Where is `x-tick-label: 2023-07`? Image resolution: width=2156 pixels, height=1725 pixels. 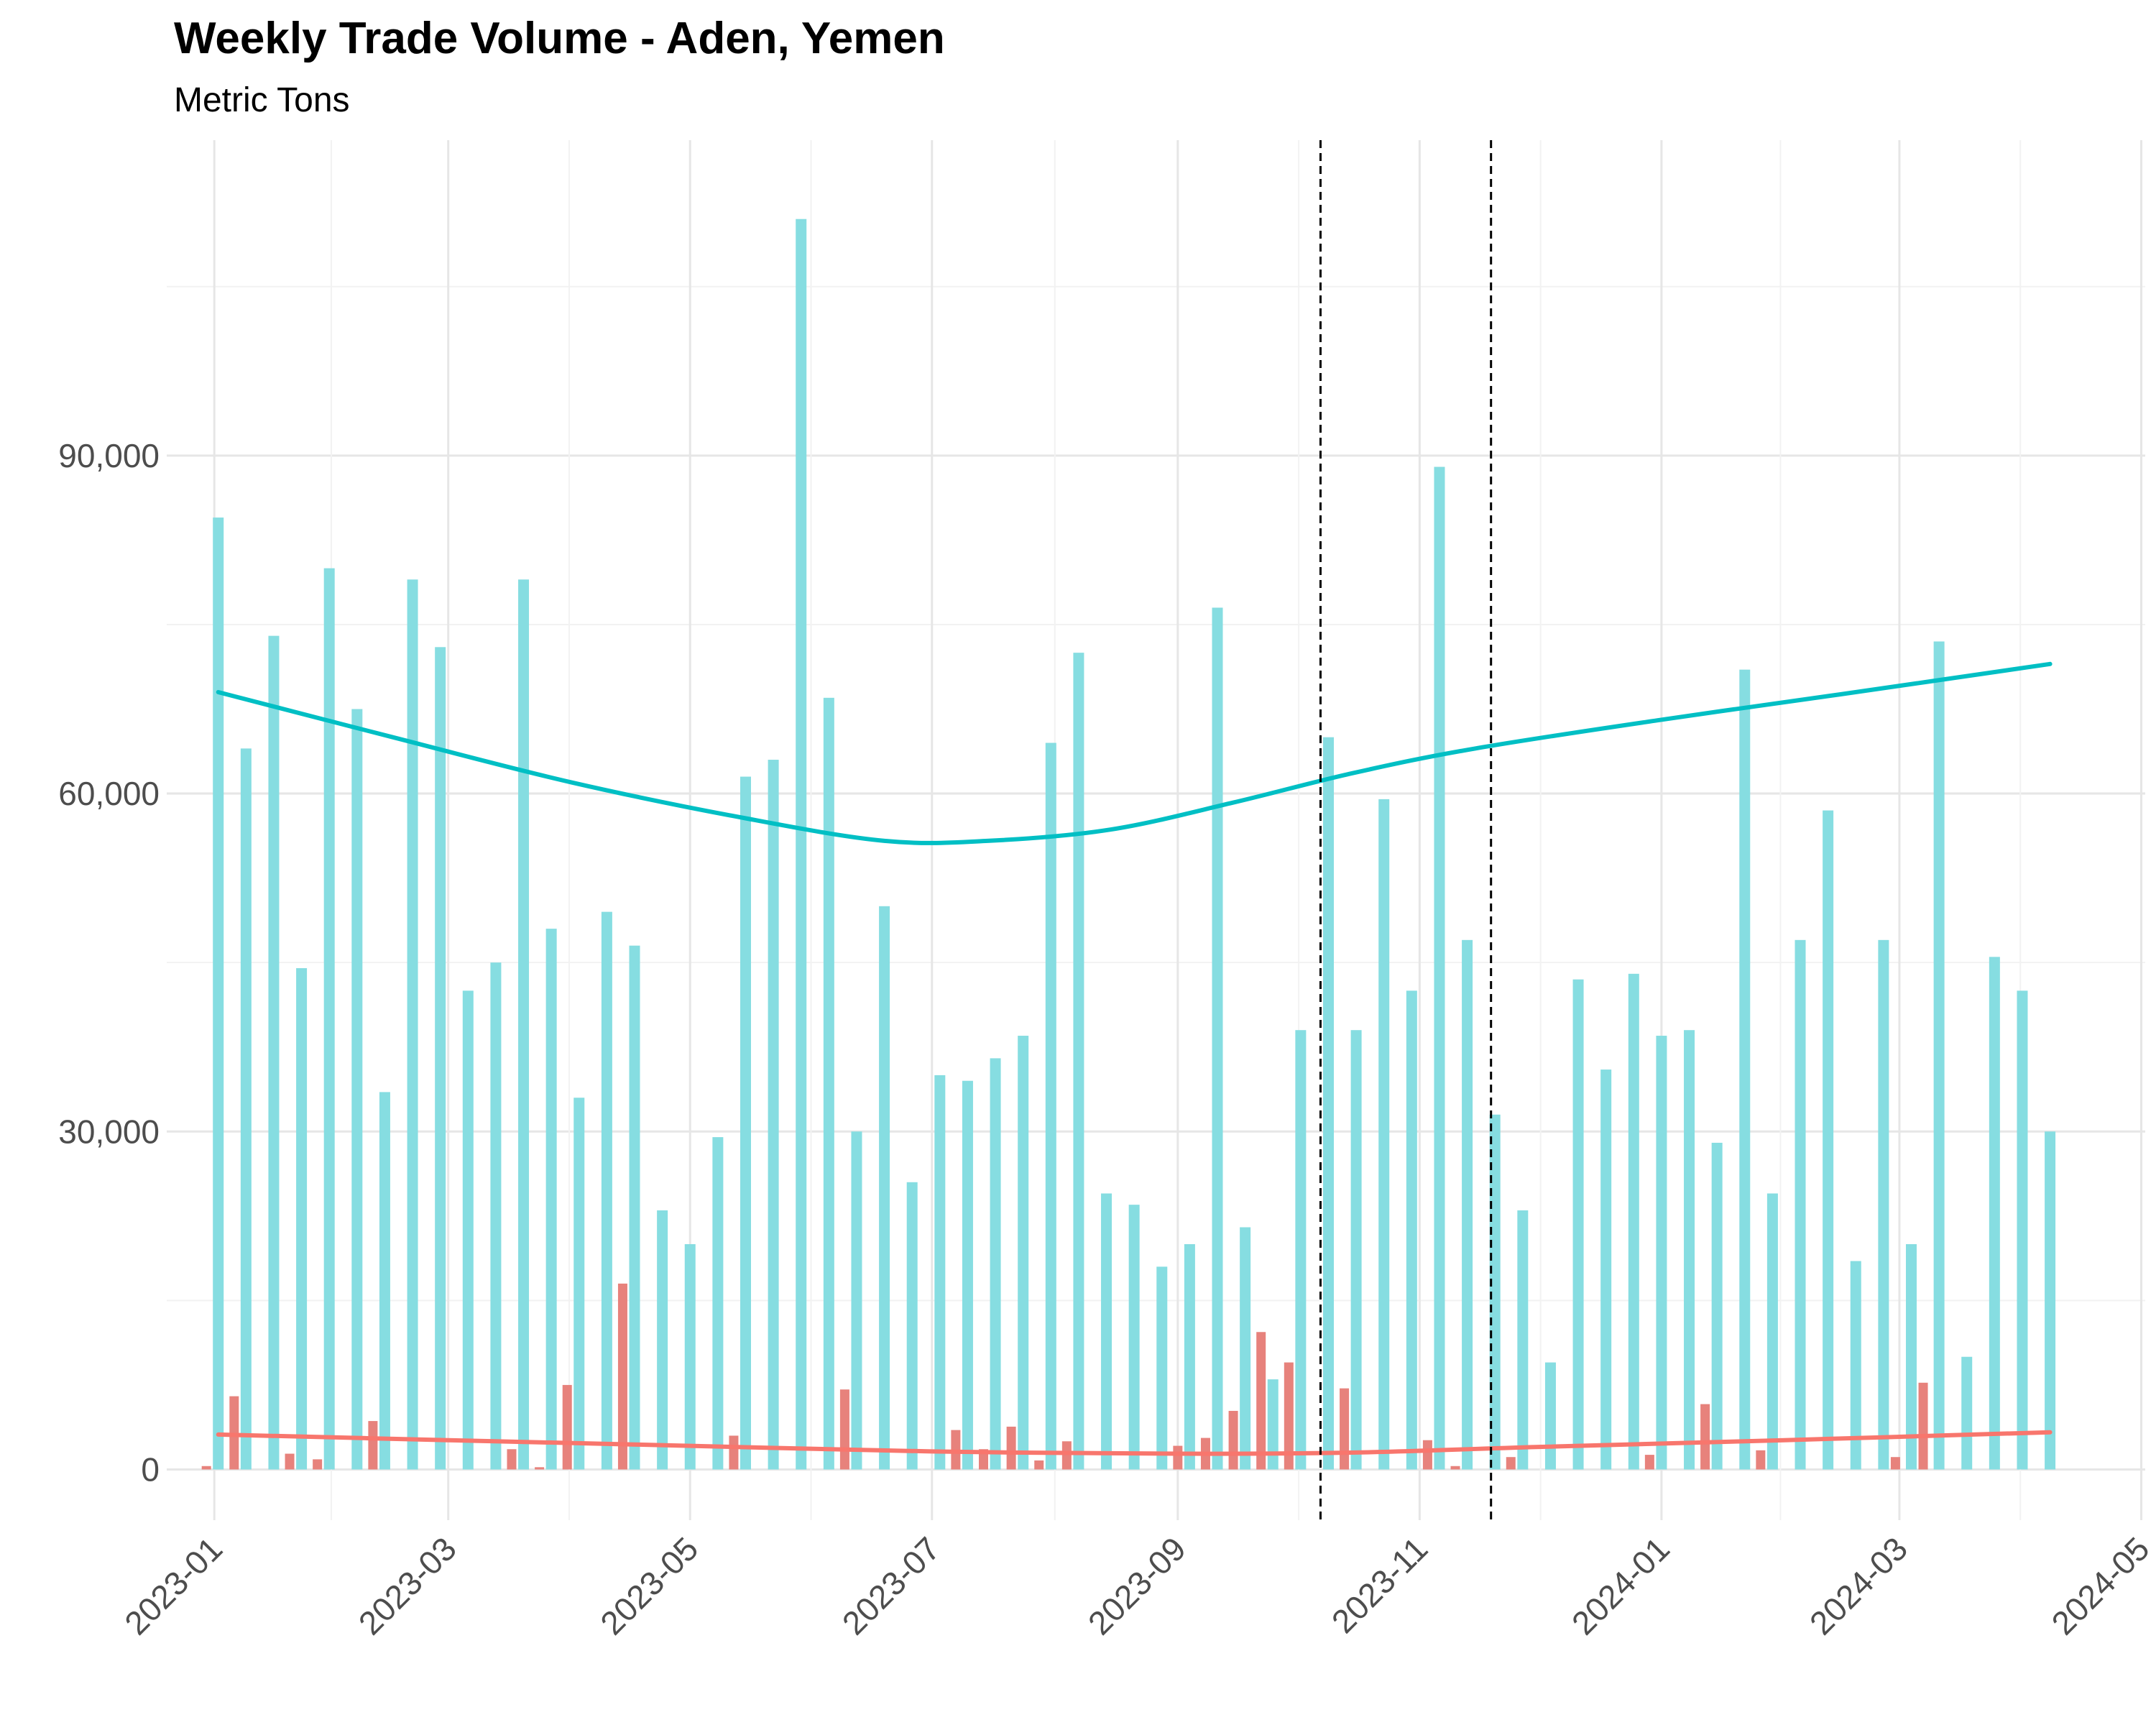 x-tick-label: 2023-07 is located at coordinates (891, 1586).